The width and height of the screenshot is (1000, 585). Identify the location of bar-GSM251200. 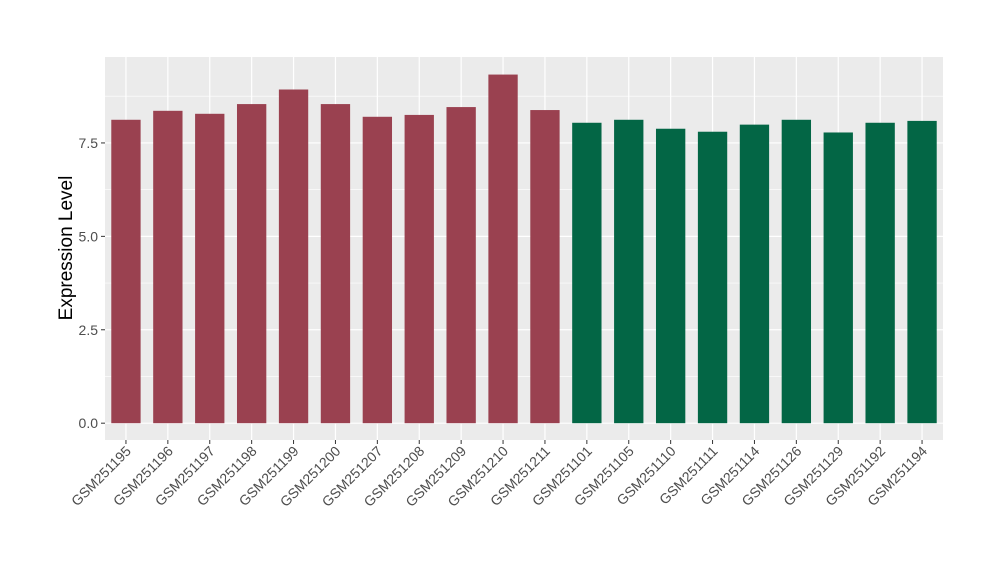
(335, 264).